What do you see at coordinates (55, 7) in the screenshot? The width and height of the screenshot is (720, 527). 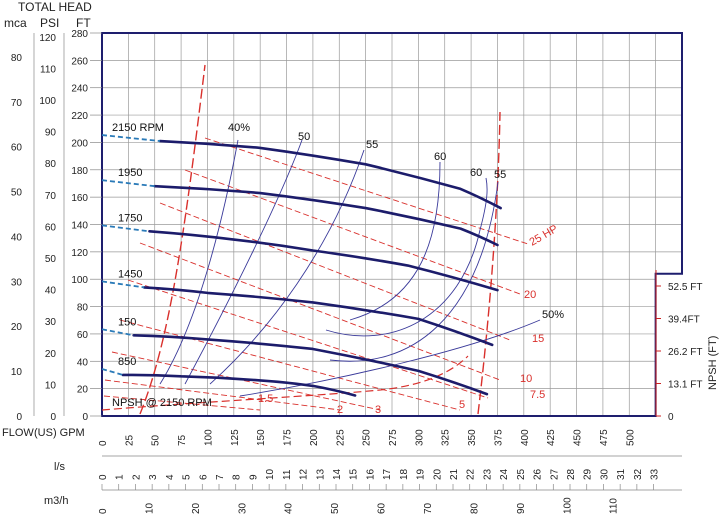 I see `total-head-label: TOTAL HEAD` at bounding box center [55, 7].